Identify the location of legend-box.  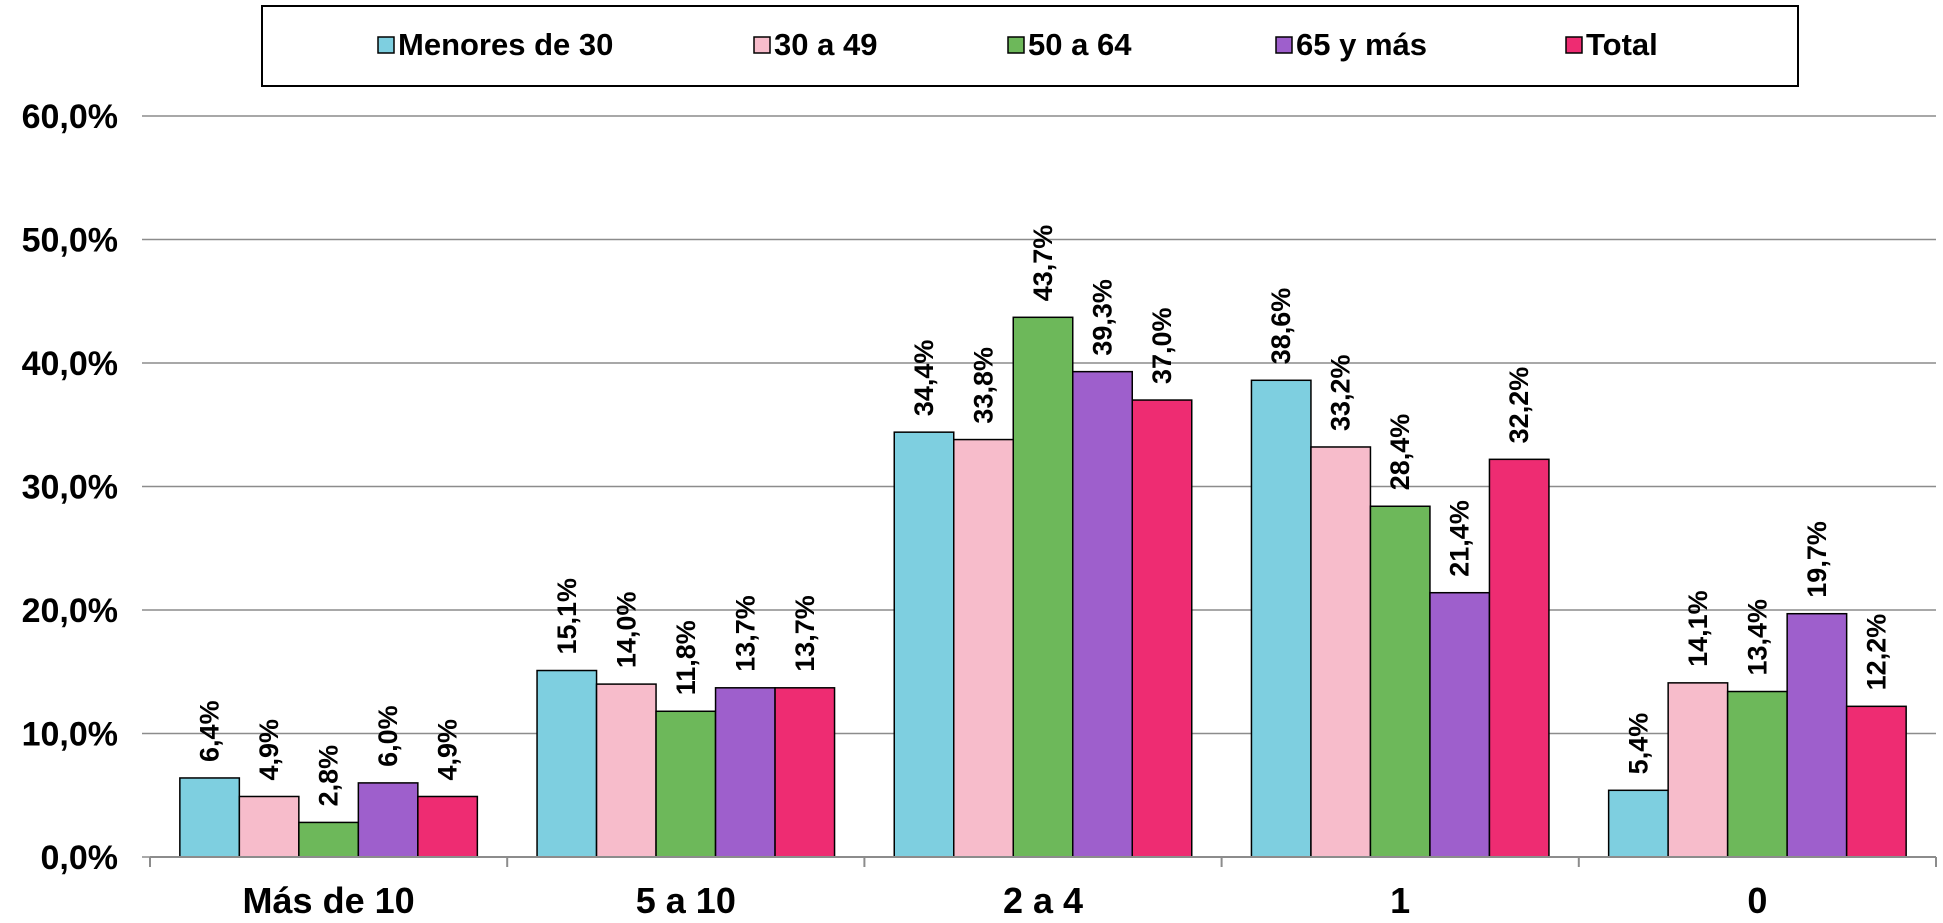
(1030, 46).